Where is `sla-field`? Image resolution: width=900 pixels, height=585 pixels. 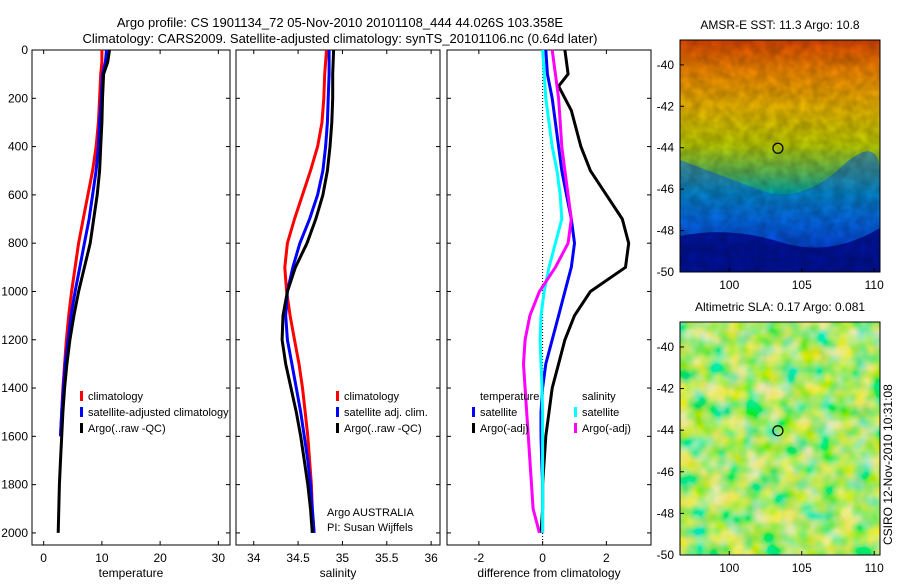
sla-field is located at coordinates (780, 438).